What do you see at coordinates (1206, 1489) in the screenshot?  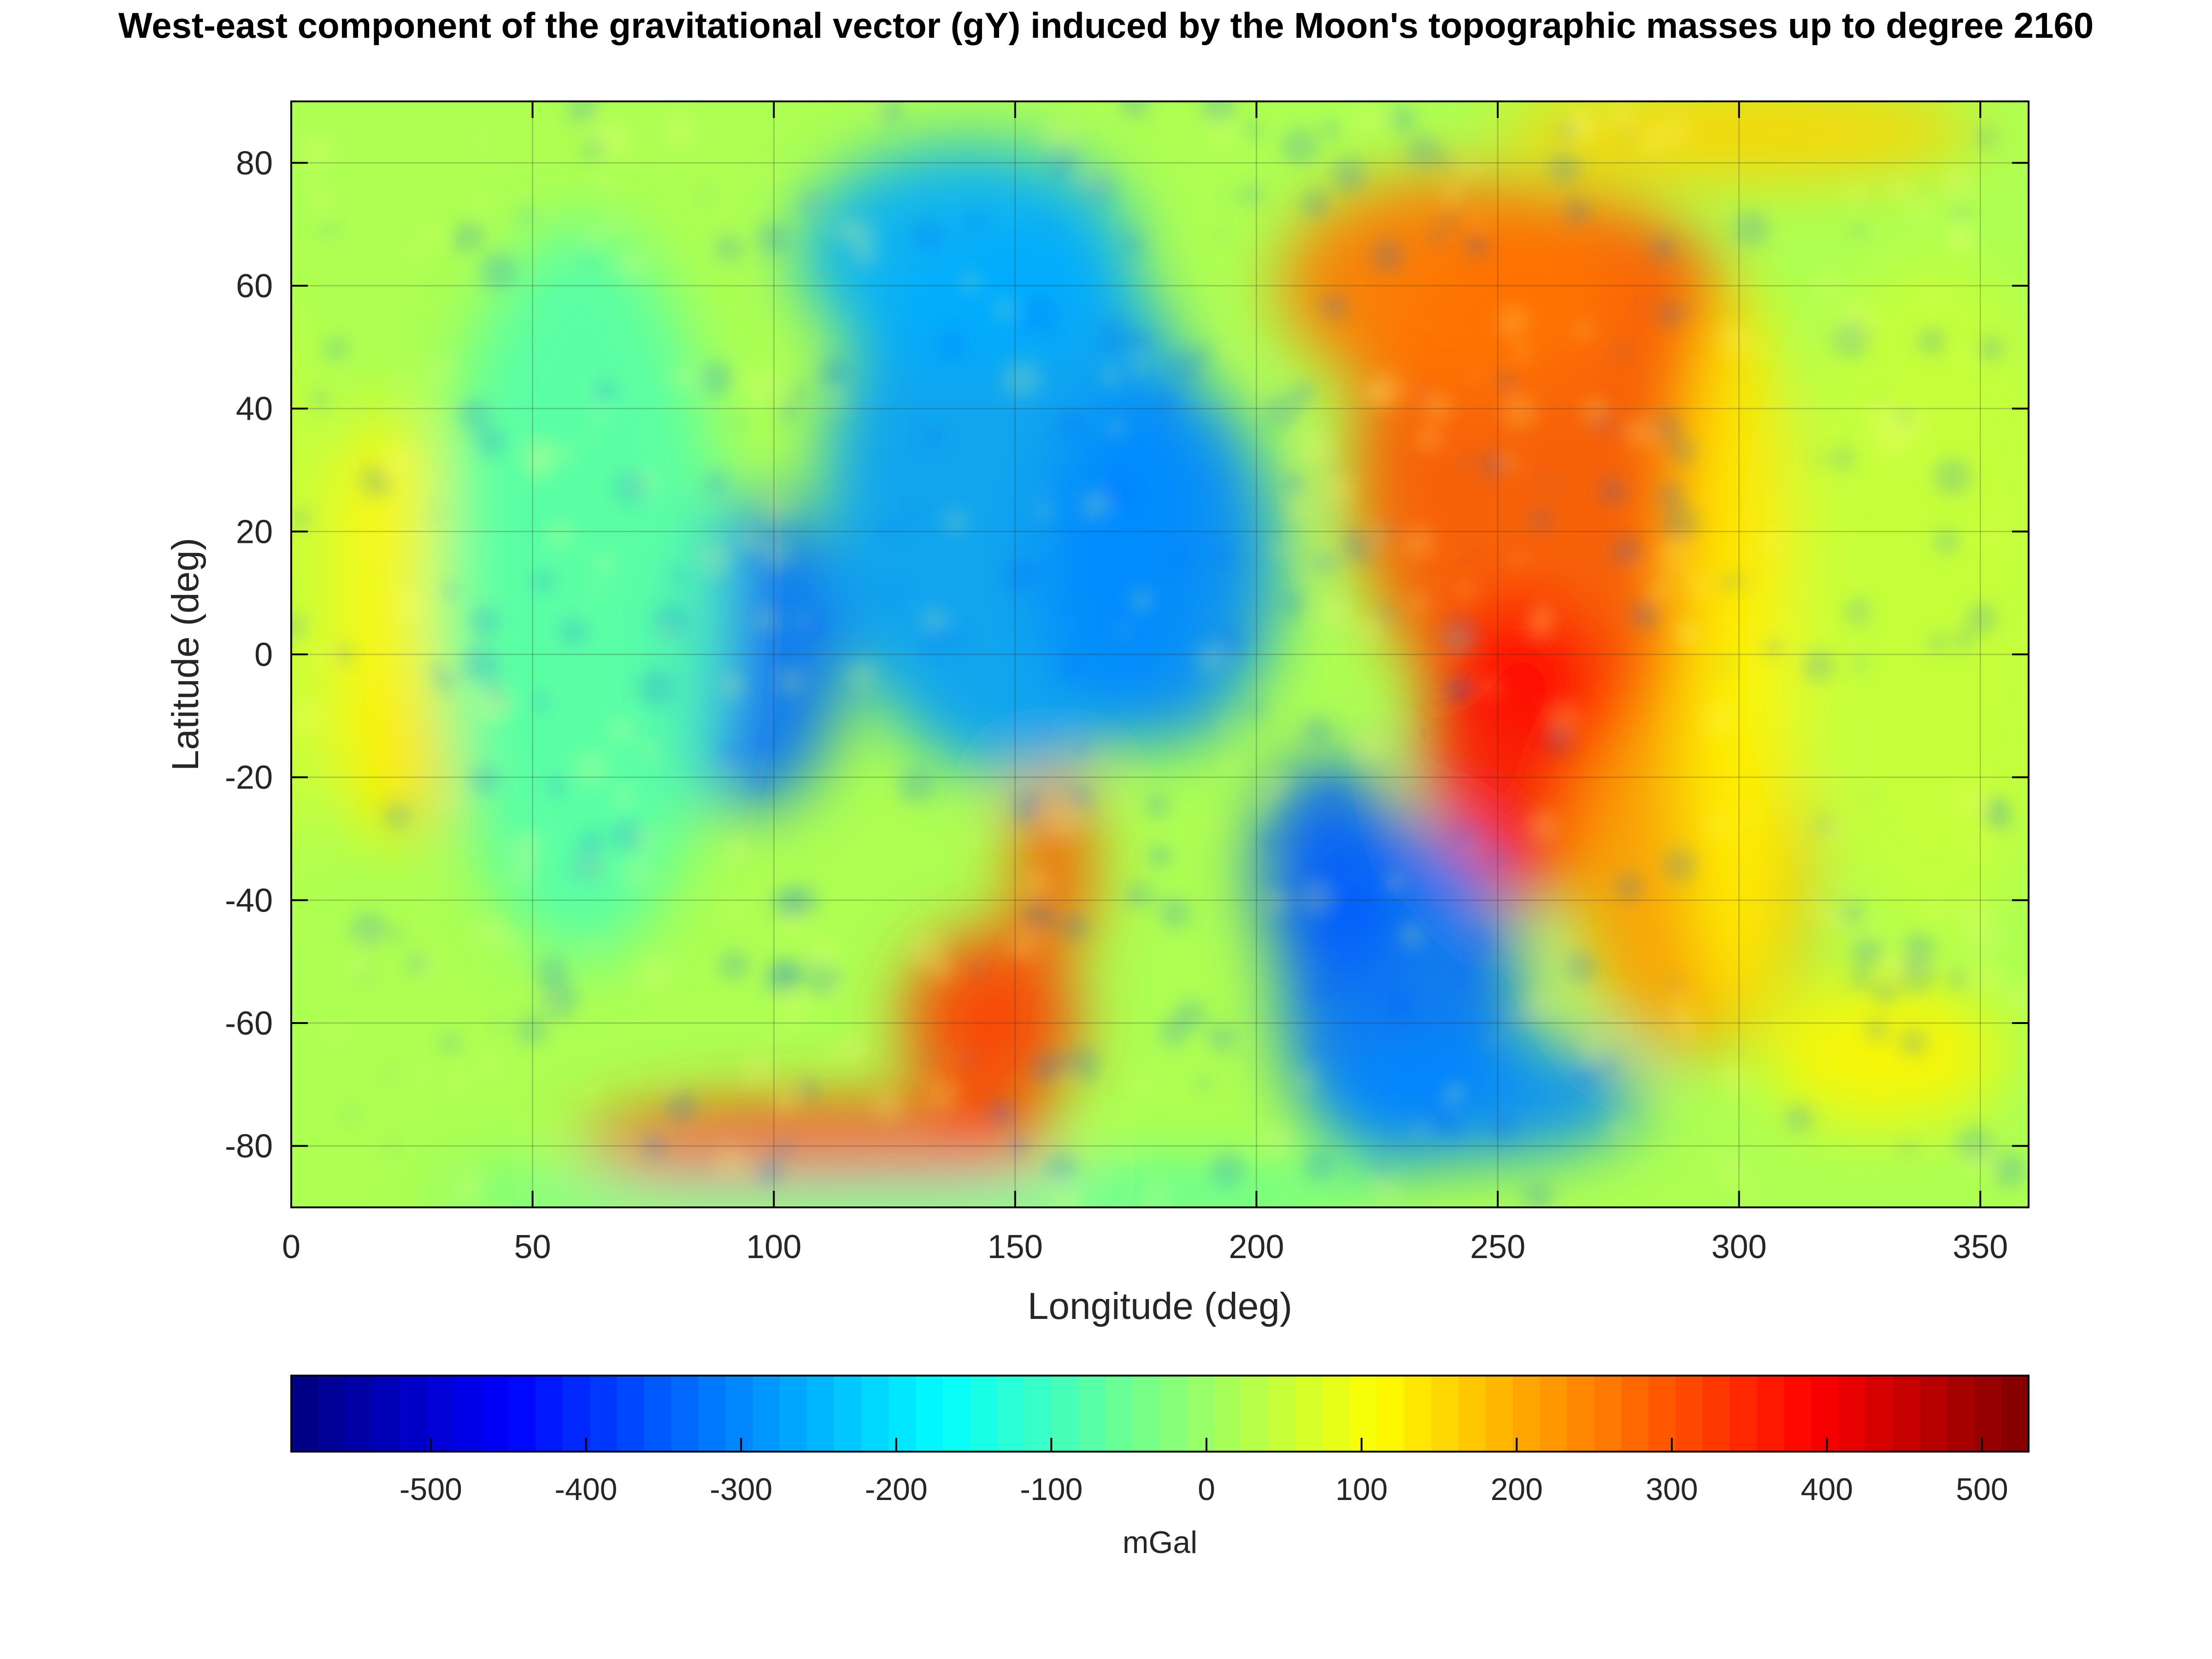 I see `colorbar-tick-label: 0` at bounding box center [1206, 1489].